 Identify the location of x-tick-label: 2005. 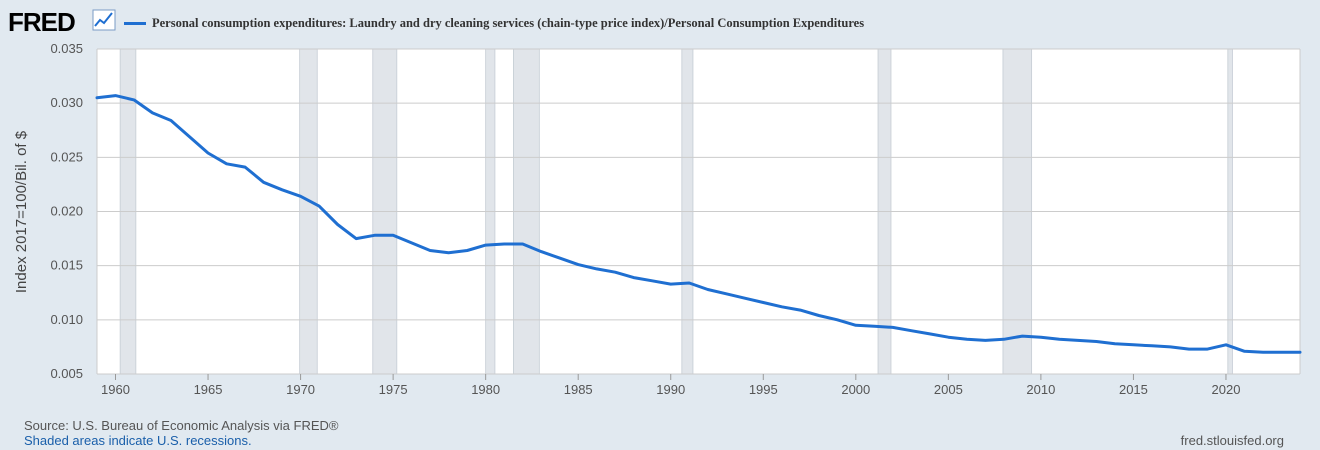
(948, 389).